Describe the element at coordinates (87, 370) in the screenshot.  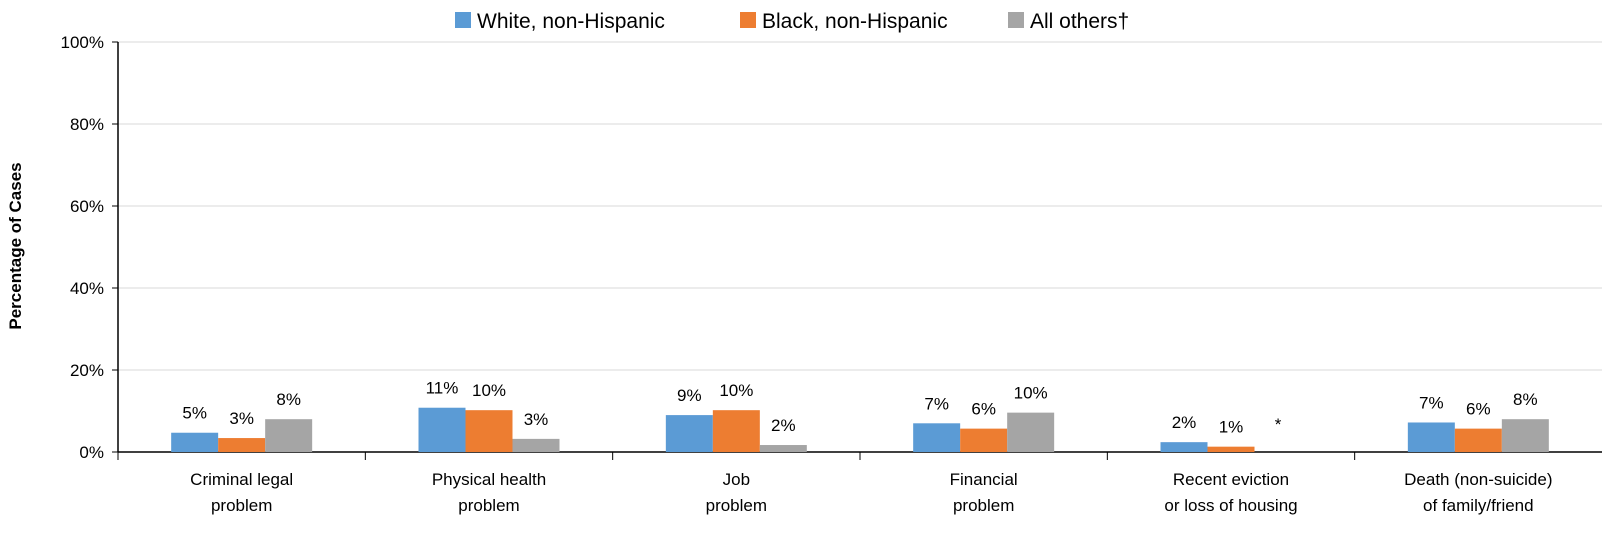
I see `y-tick-label: 20%` at that location.